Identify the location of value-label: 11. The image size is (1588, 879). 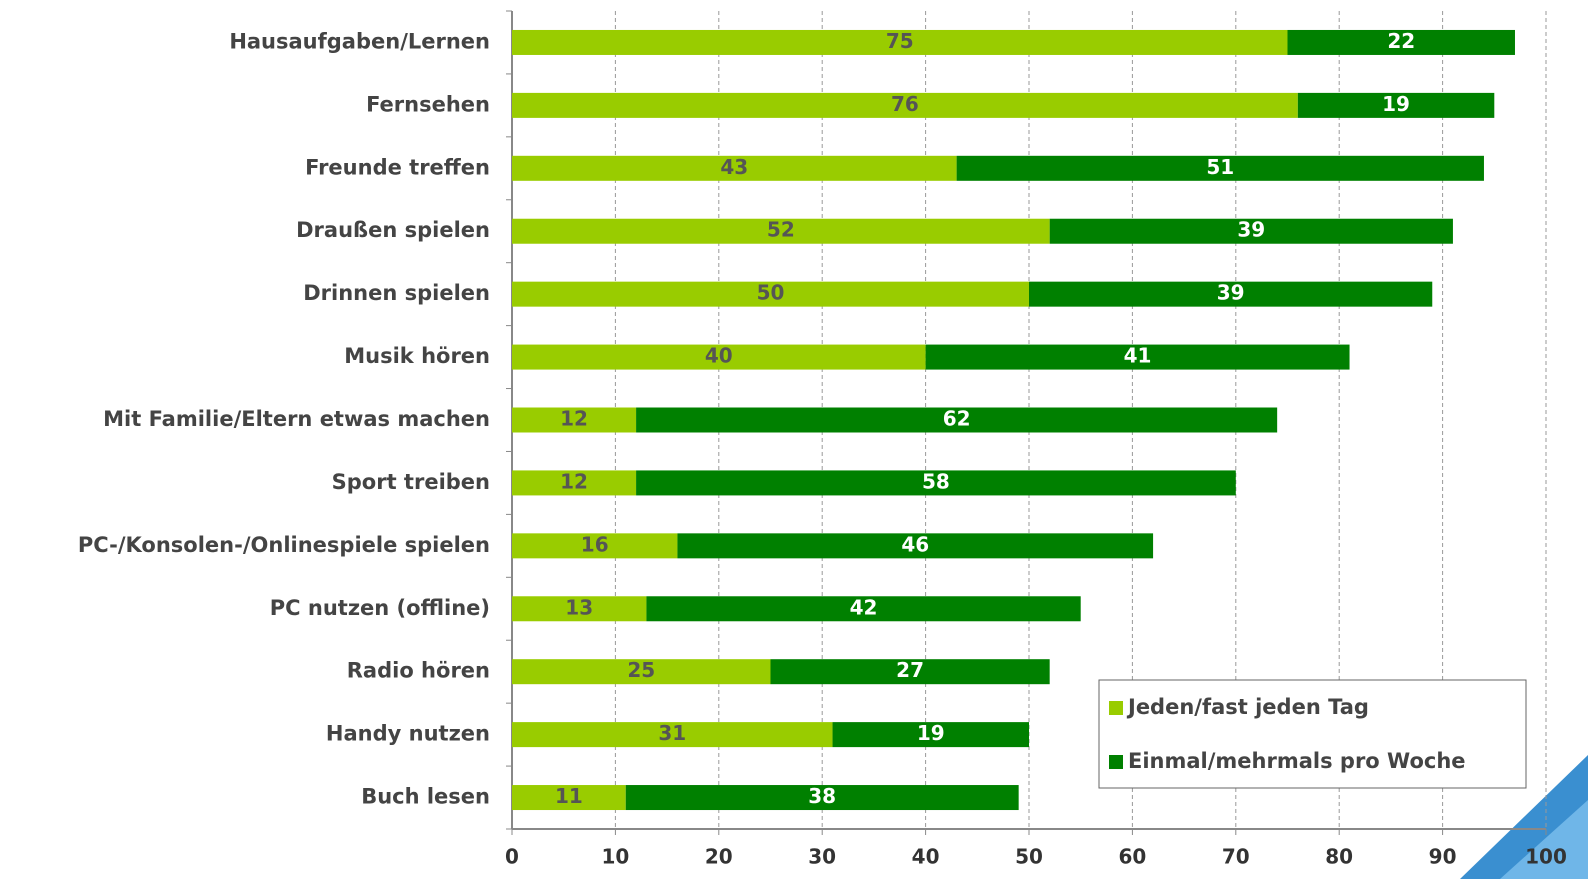
(569, 796).